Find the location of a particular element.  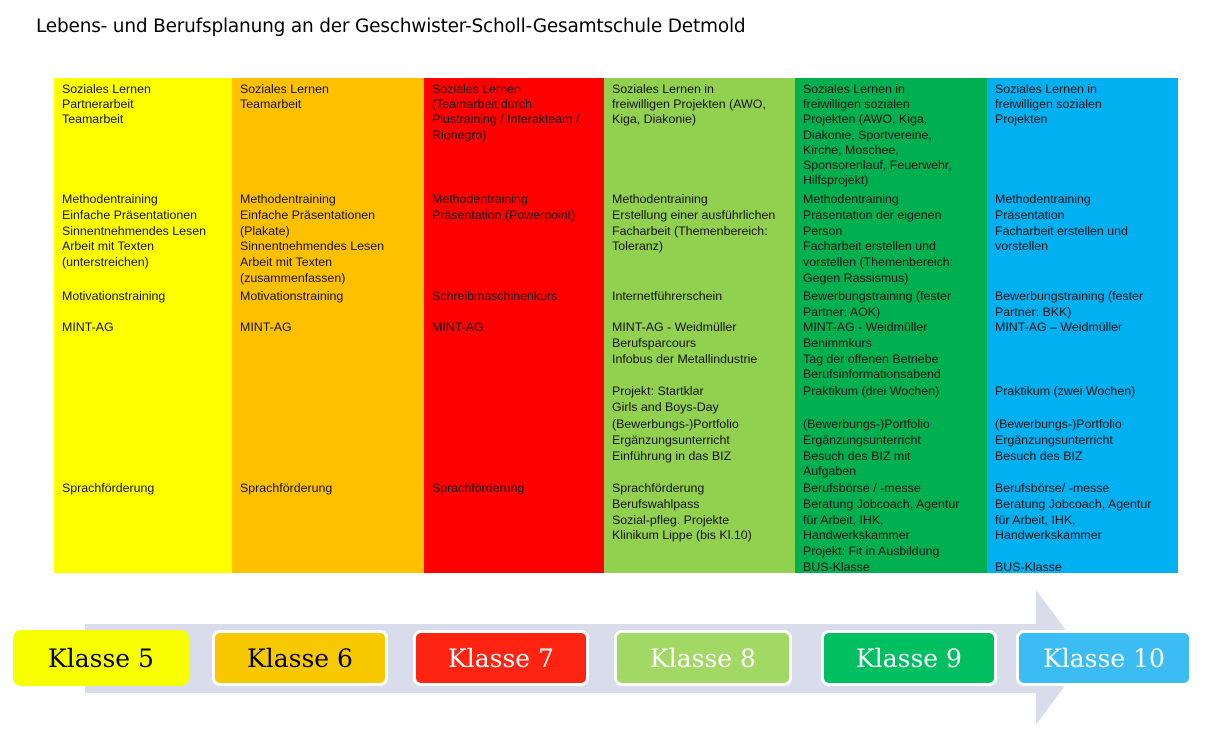

entry-text: Sozial-pfleg. Projekte is located at coordinates (671, 519).